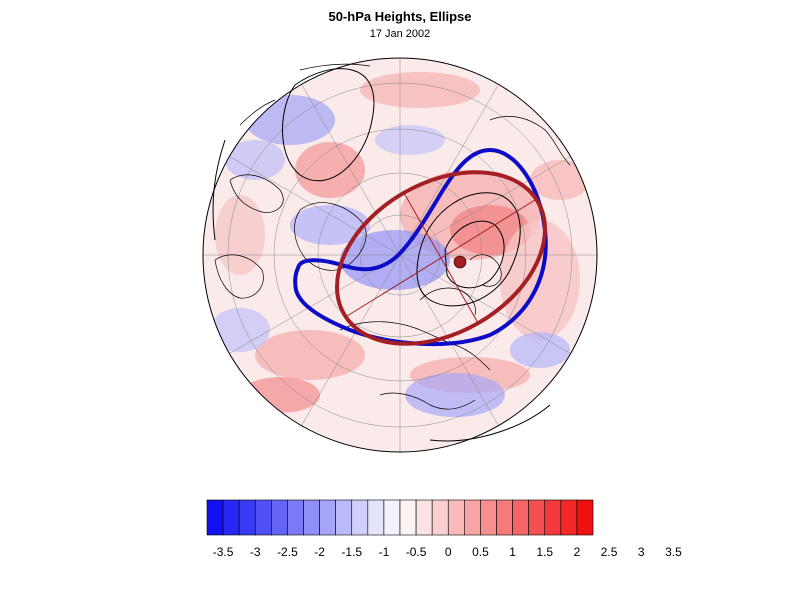  I want to click on chart-title: 50-hPa Heights, Ellipse, so click(400, 16).